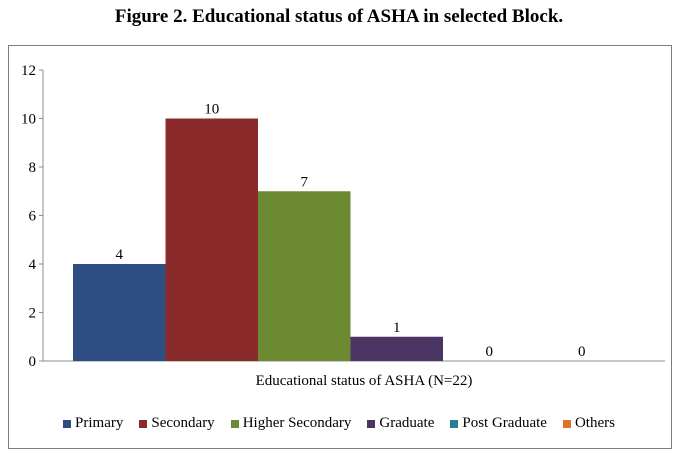 The height and width of the screenshot is (457, 678). I want to click on legend-label: Others, so click(594, 423).